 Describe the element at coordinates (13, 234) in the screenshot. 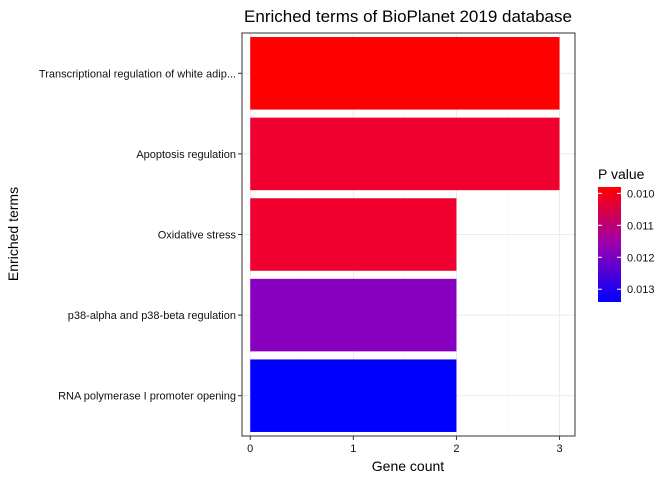

I see `y-axis-title: Enriched terms` at that location.